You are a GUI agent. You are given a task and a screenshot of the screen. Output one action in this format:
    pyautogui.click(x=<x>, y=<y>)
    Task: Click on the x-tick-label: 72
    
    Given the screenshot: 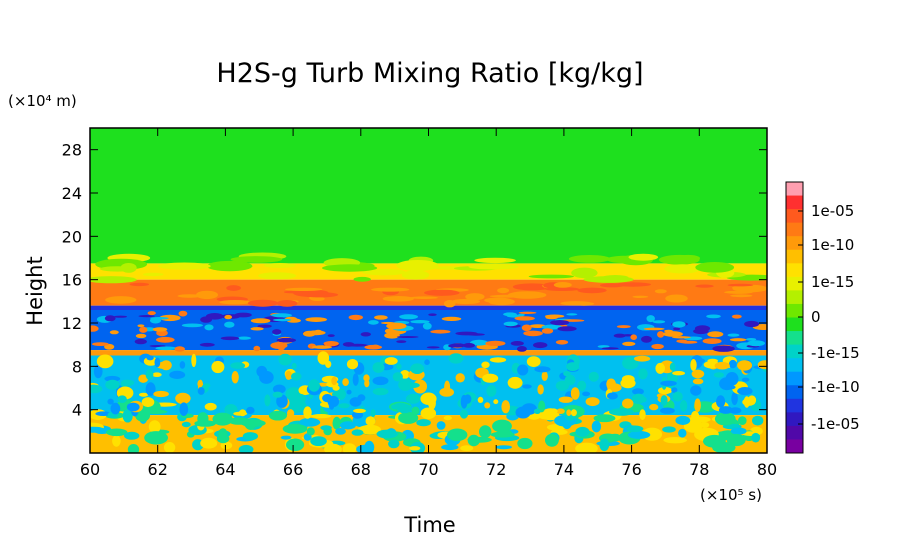 What is the action you would take?
    pyautogui.click(x=496, y=469)
    